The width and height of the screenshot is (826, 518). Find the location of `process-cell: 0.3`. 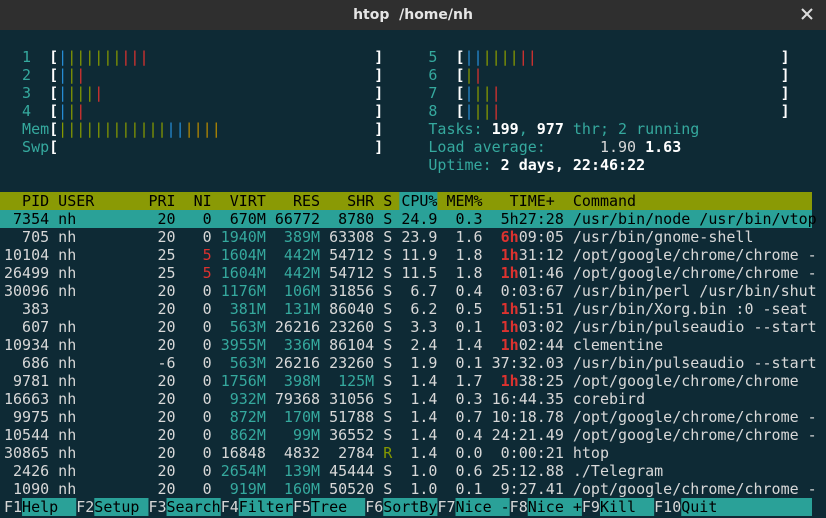

process-cell: 0.3 is located at coordinates (468, 399).